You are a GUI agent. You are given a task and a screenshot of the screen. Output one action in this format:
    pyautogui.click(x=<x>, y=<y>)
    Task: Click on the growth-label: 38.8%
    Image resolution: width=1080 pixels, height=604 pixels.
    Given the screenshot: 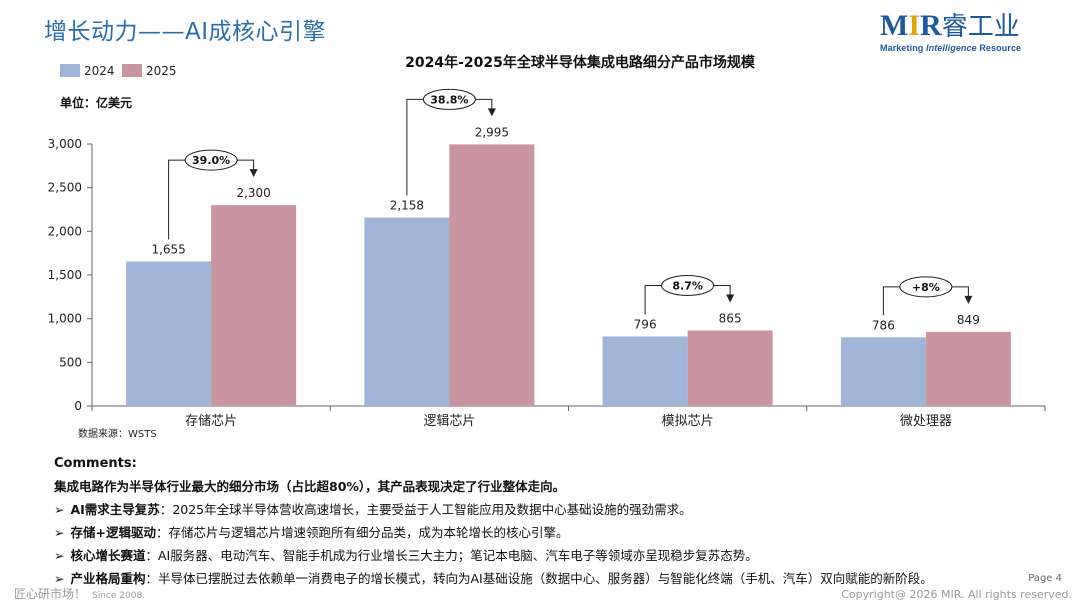 What is the action you would take?
    pyautogui.click(x=449, y=99)
    